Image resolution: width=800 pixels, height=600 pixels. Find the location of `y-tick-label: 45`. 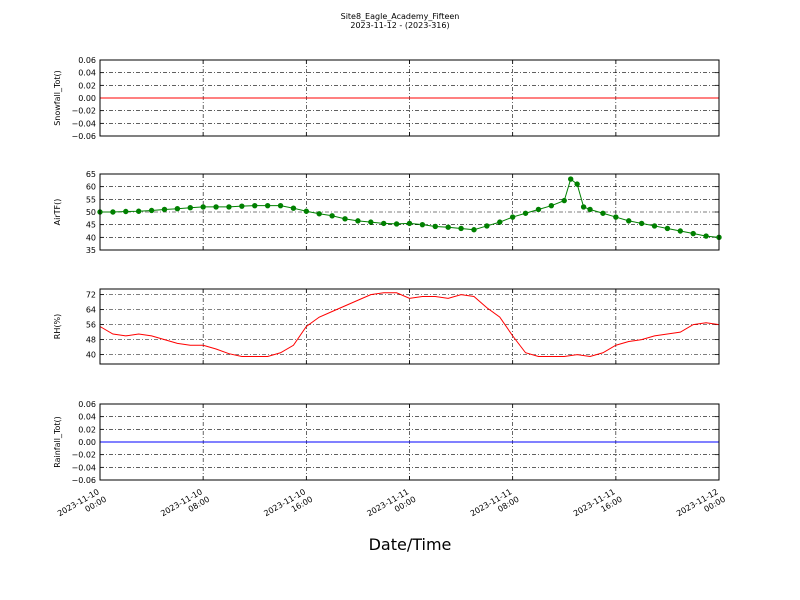

y-tick-label: 45 is located at coordinates (91, 225).